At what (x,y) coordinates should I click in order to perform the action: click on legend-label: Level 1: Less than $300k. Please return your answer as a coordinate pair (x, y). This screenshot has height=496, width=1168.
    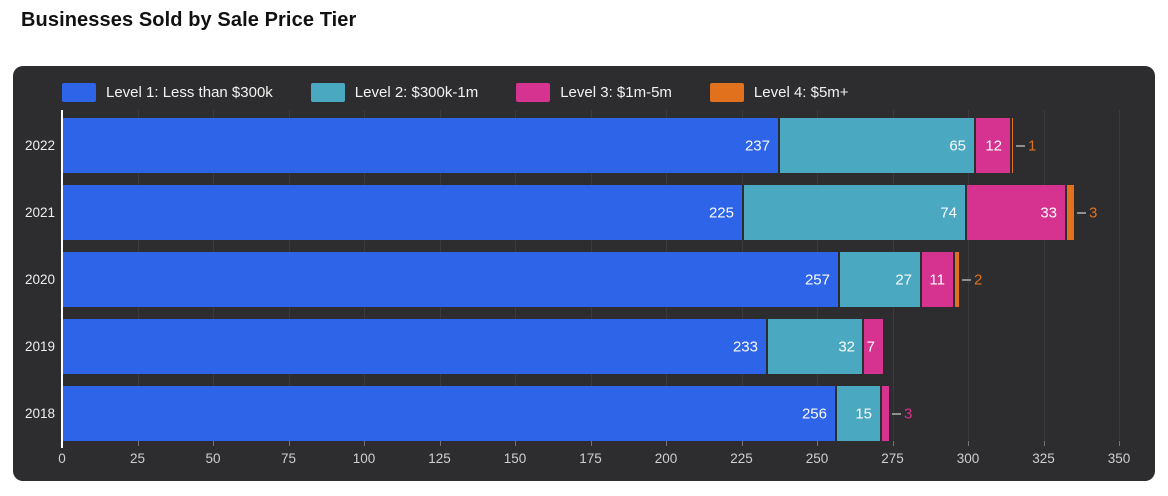
    Looking at the image, I should click on (189, 92).